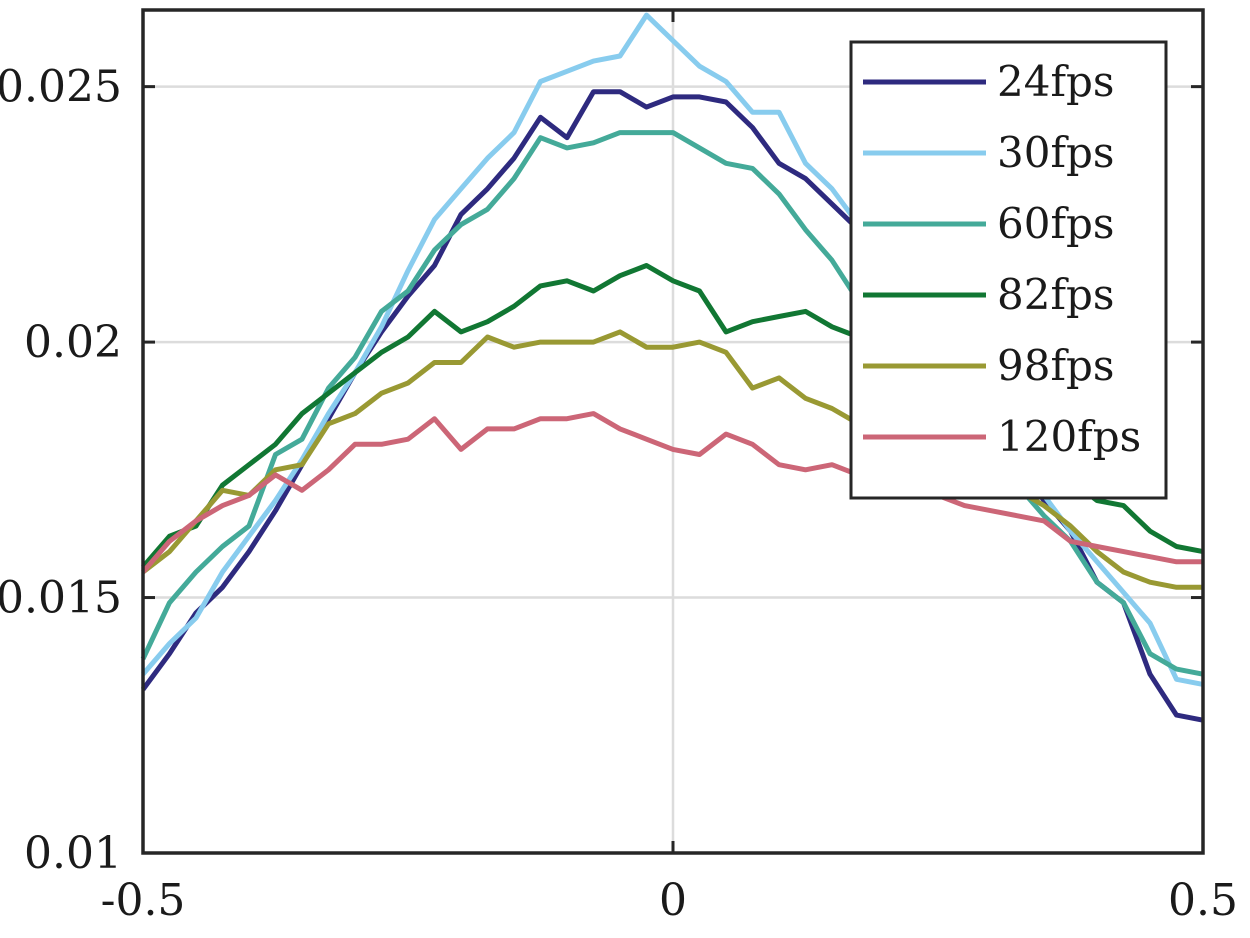 Image resolution: width=1250 pixels, height=938 pixels. Describe the element at coordinates (61, 470) in the screenshot. I see `y-tick-labels: 0.01 0.015 0.02 0.025` at that location.